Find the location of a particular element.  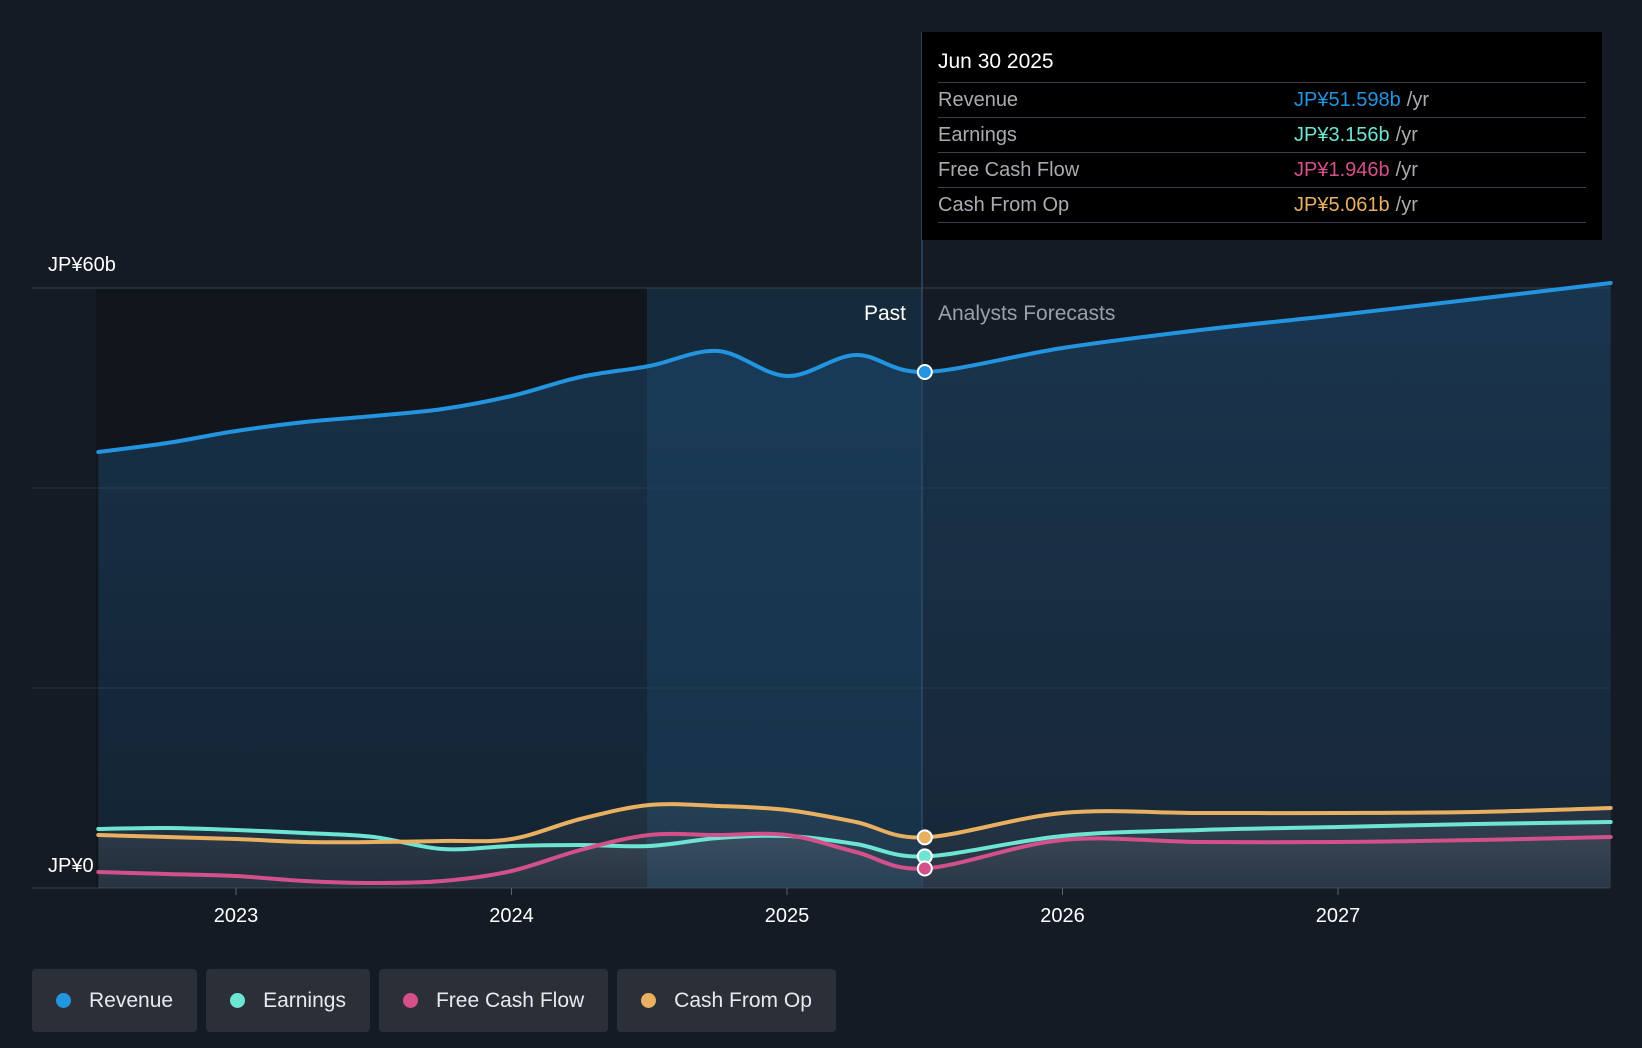

x-tick-label: 2026 is located at coordinates (1062, 916).